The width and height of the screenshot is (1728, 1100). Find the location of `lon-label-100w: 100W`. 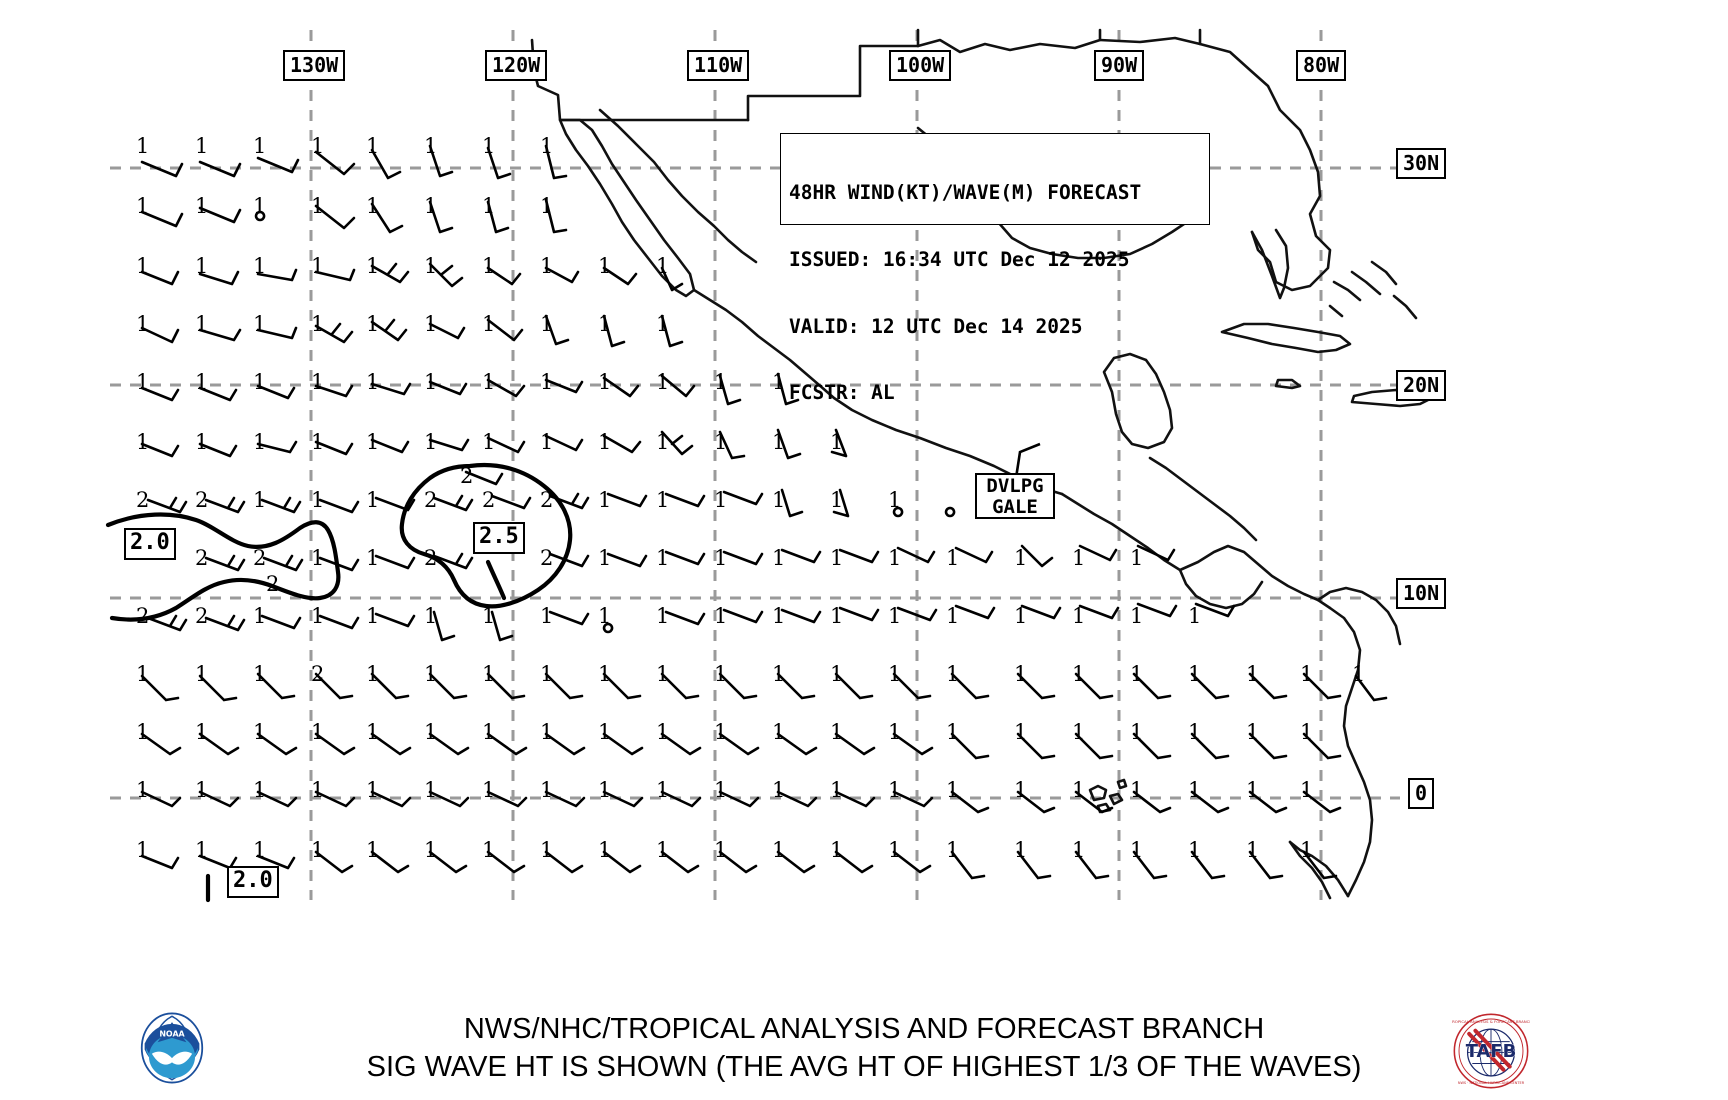

lon-label-100w: 100W is located at coordinates (920, 65).